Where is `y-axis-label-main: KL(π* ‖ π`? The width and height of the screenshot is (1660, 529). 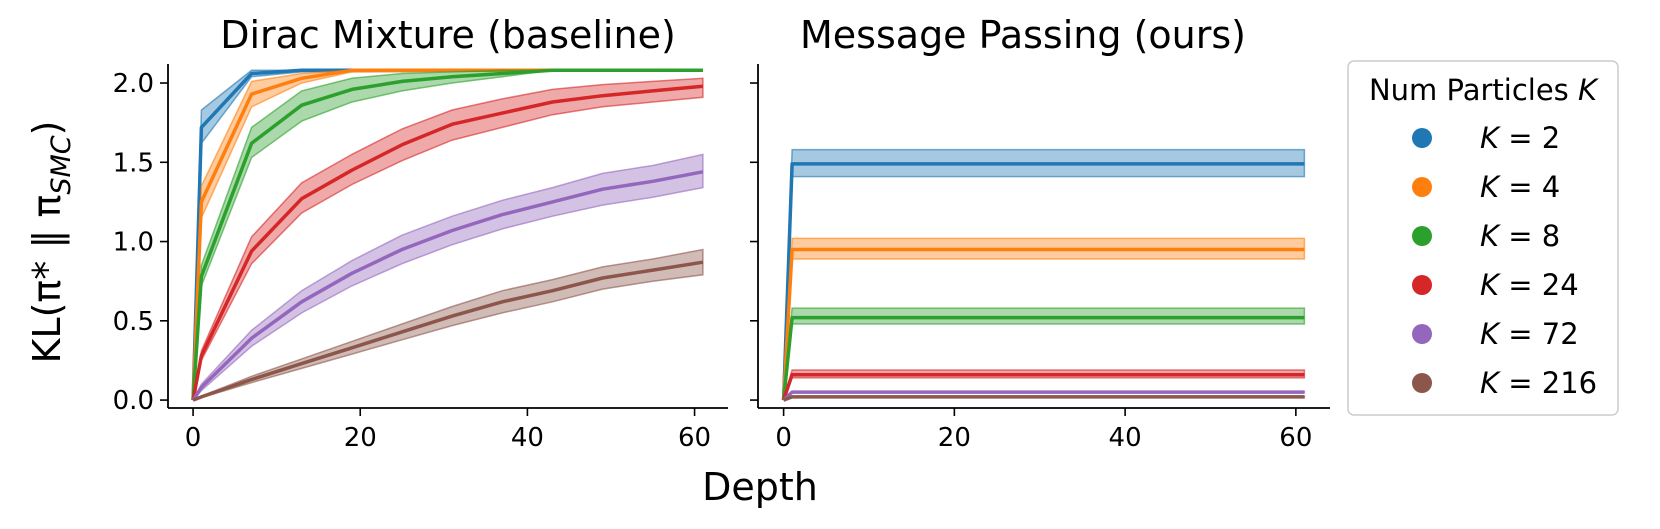
y-axis-label-main: KL(π* ‖ π is located at coordinates (47, 279).